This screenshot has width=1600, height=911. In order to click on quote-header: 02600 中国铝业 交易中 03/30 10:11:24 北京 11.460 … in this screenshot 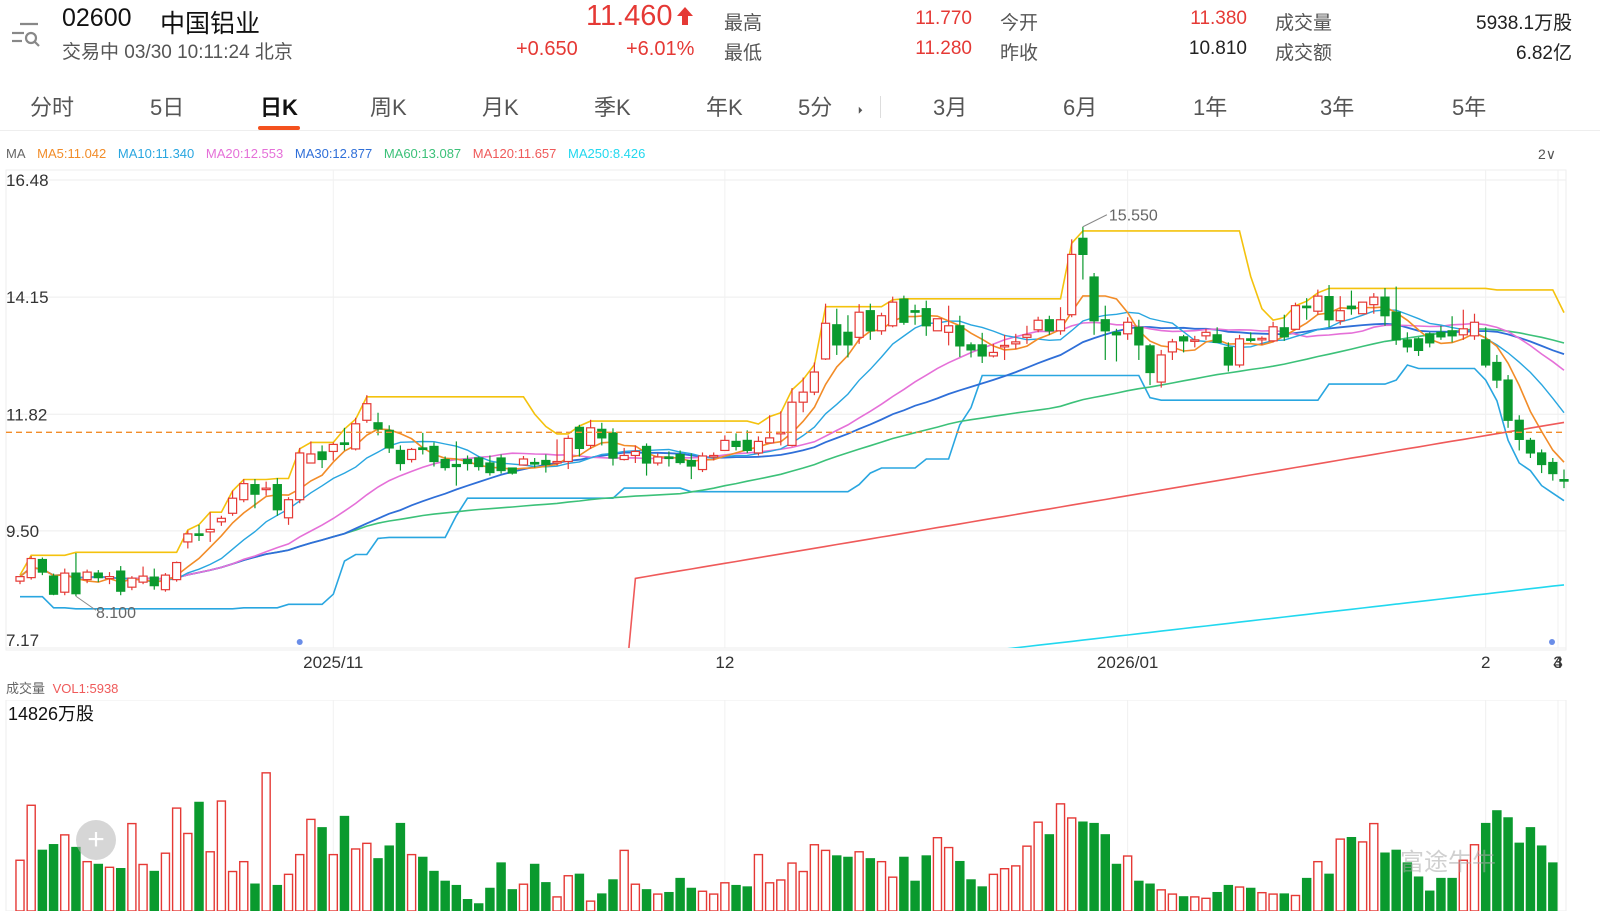, I will do `click(800, 36)`.